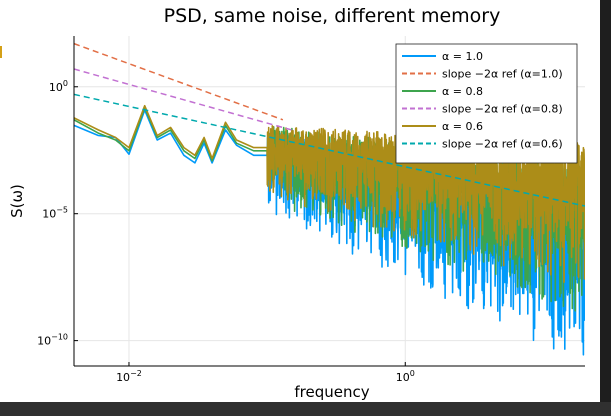 The image size is (611, 416). I want to click on y-tick-label: 10⁻¹⁰, so click(52, 340).